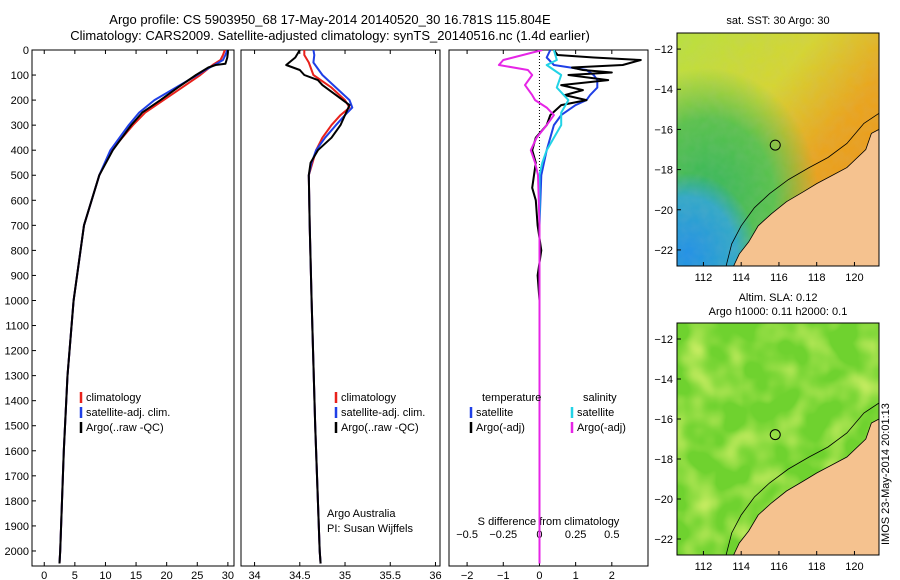  Describe the element at coordinates (467, 535) in the screenshot. I see `s-tick-label: −0.5` at that location.